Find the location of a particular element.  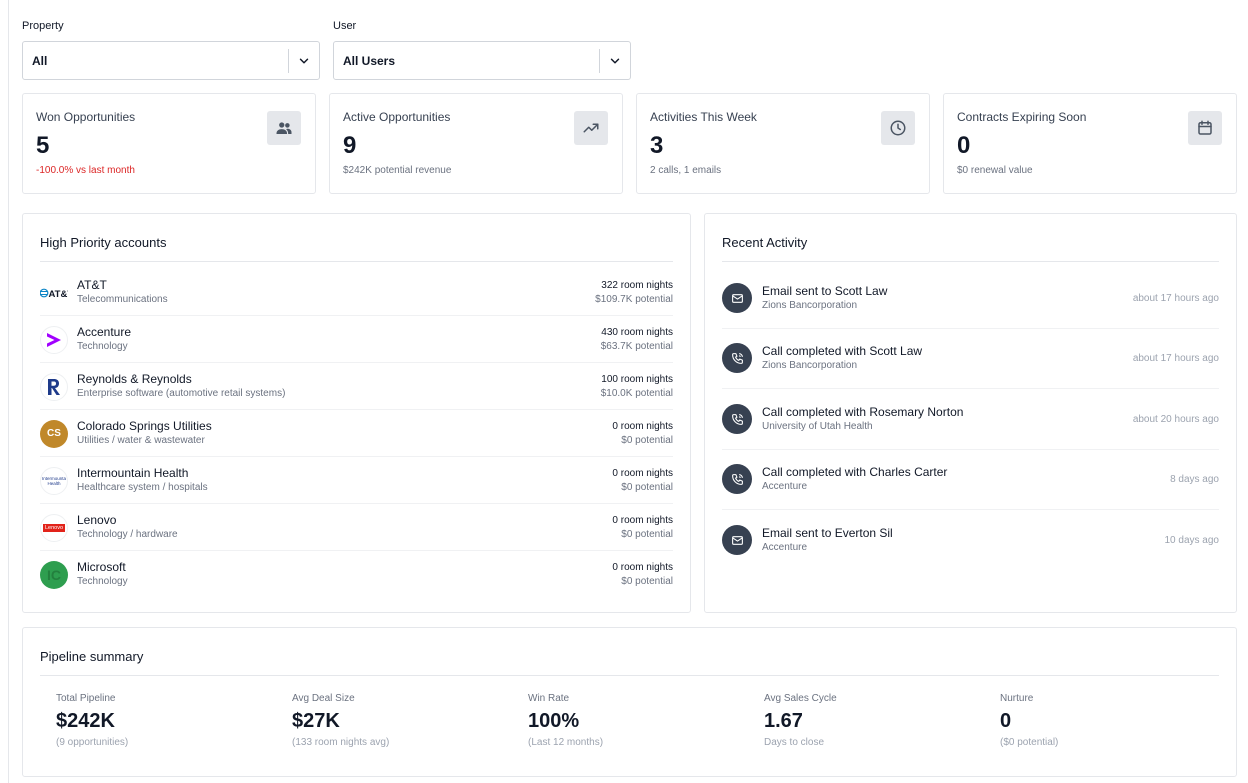

users-icon is located at coordinates (284, 128).